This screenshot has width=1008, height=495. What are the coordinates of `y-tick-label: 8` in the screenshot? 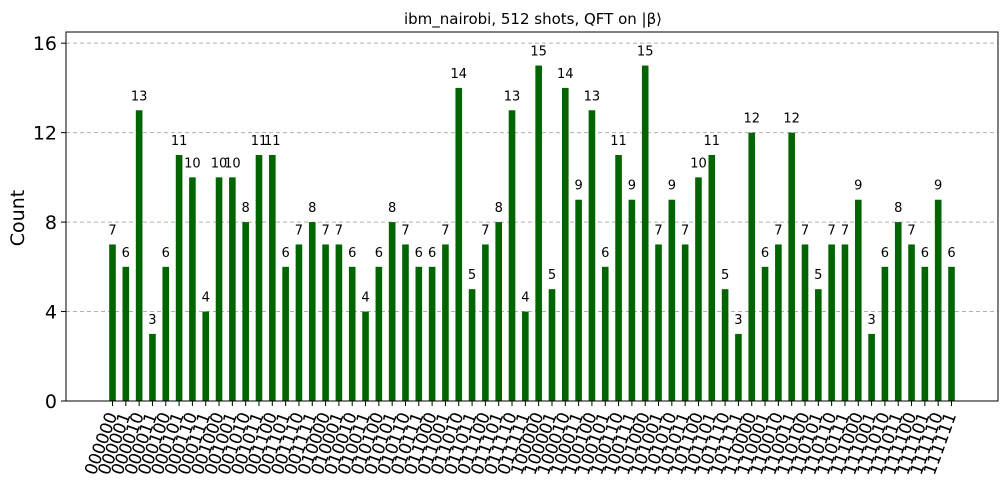 It's located at (51, 223).